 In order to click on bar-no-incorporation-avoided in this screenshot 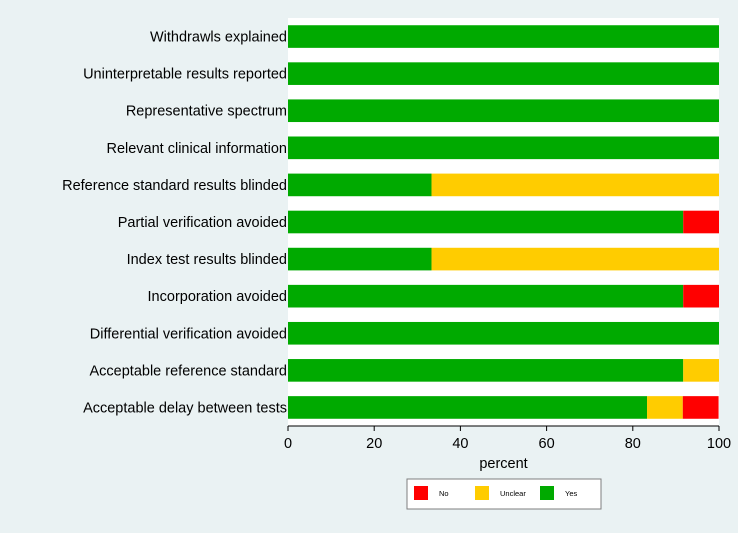, I will do `click(701, 296)`.